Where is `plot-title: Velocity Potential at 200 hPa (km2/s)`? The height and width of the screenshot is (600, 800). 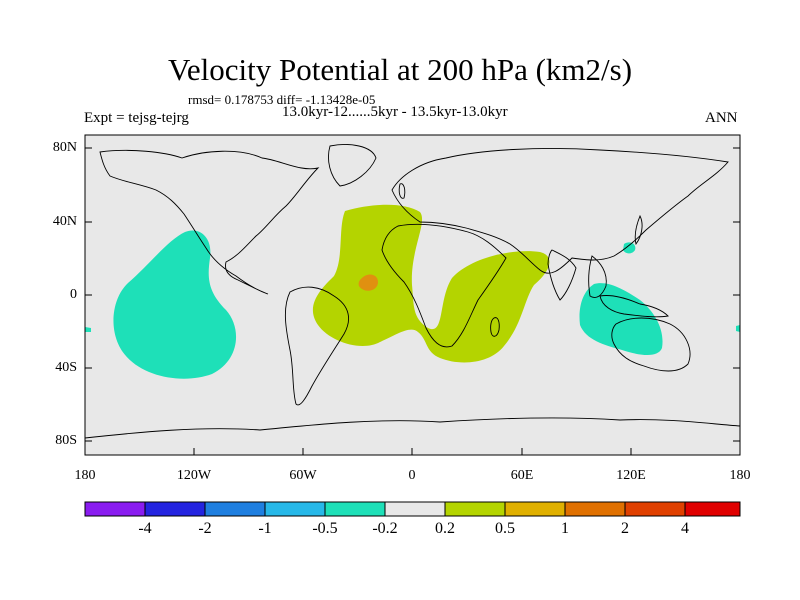 plot-title: Velocity Potential at 200 hPa (km2/s) is located at coordinates (400, 69).